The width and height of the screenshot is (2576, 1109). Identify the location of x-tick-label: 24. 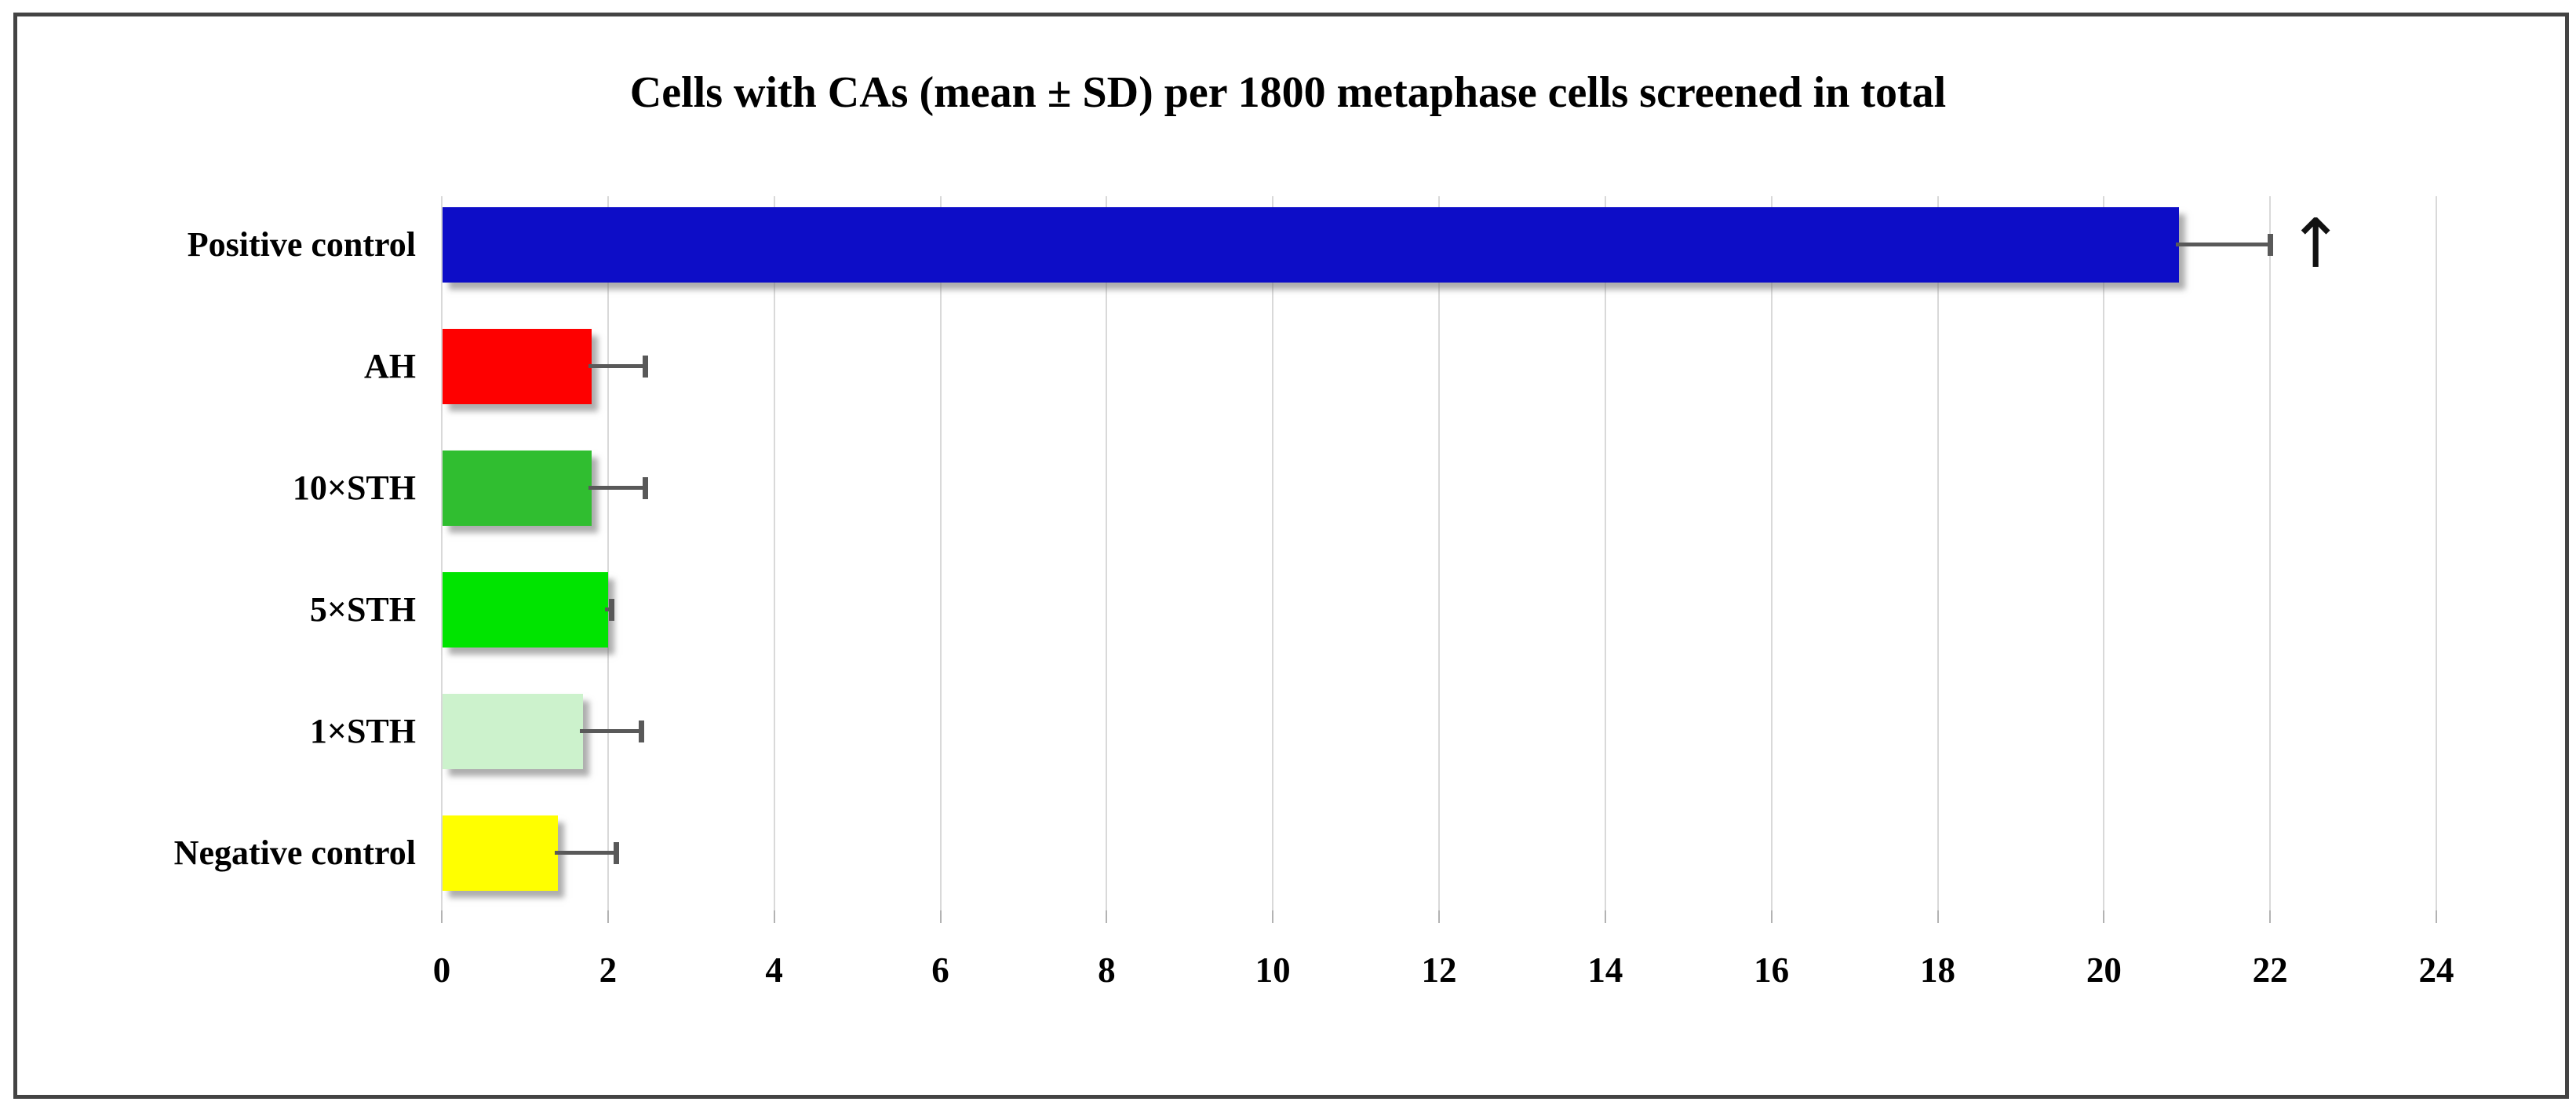
(2436, 970).